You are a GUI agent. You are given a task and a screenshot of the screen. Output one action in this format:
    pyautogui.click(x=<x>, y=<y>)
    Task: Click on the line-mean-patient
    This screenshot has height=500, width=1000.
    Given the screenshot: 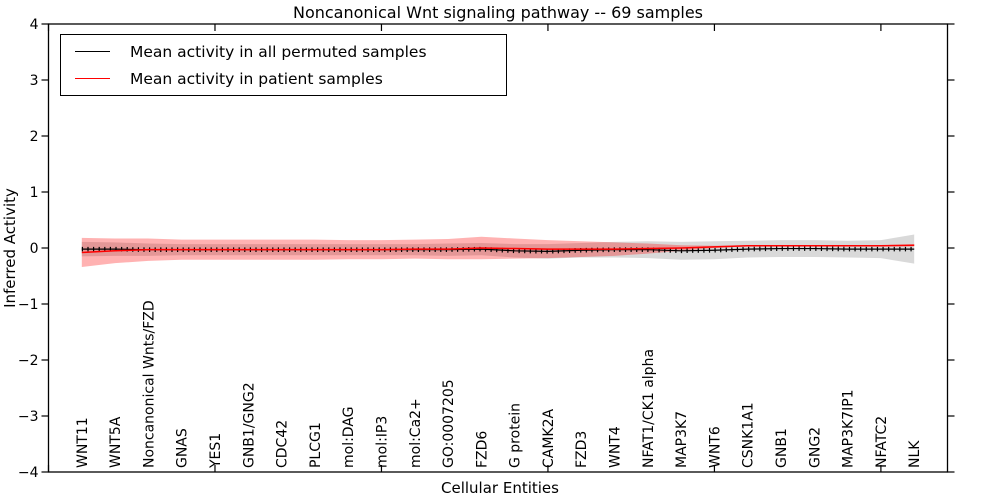 What is the action you would take?
    pyautogui.click(x=498, y=249)
    